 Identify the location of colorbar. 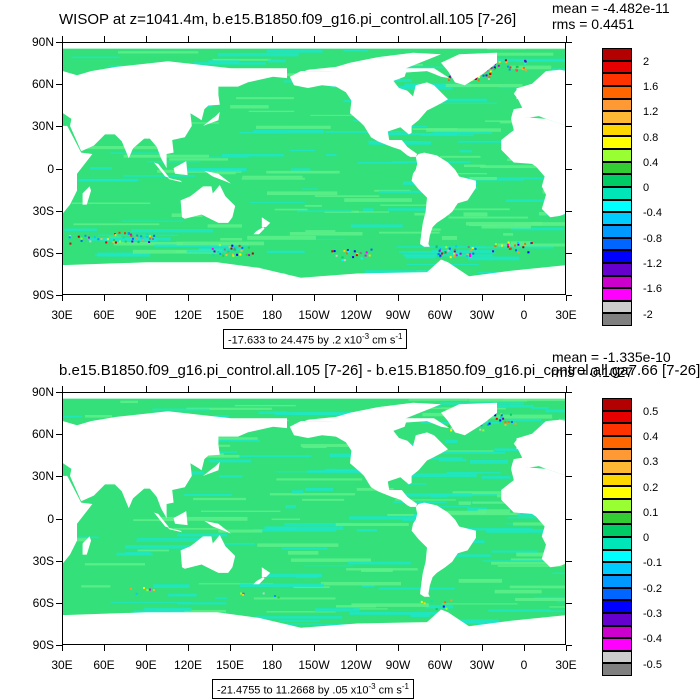
(617, 537).